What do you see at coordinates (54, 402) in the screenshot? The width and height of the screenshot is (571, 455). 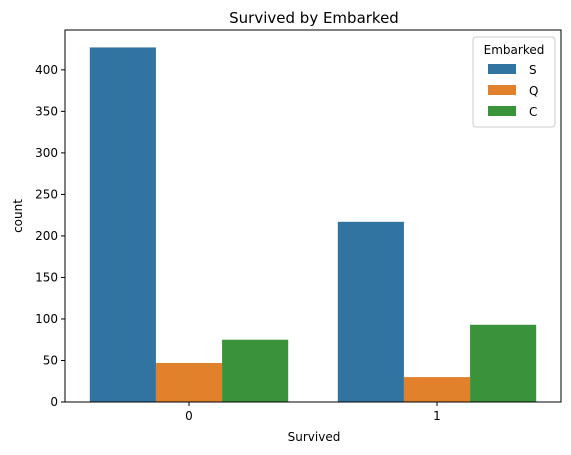 I see `y-tick-label: 0` at bounding box center [54, 402].